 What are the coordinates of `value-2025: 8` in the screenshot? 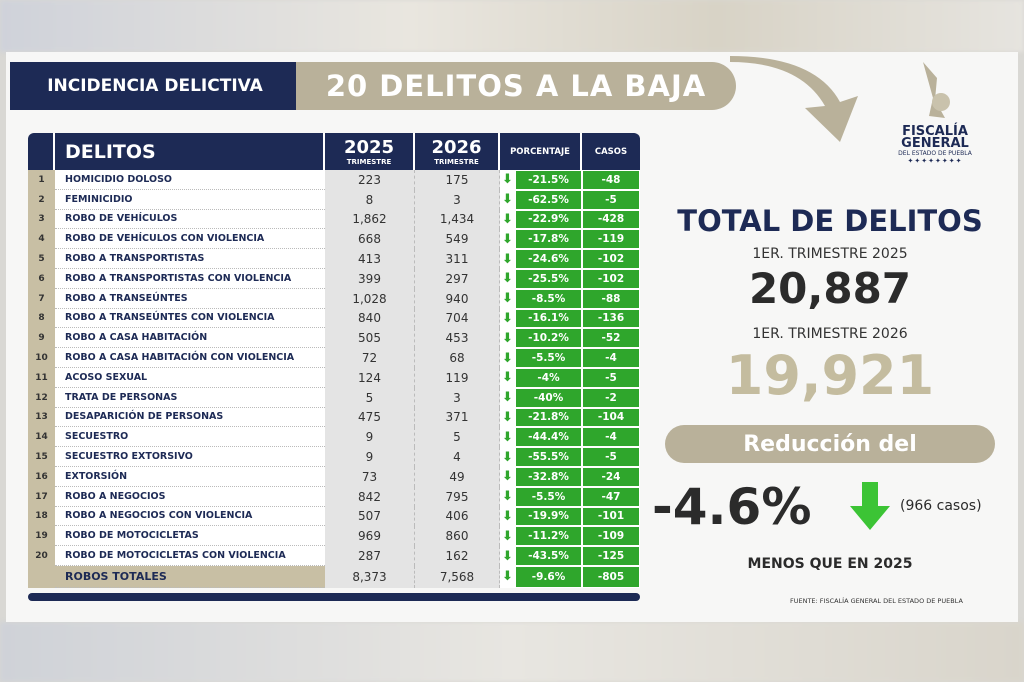 It's located at (370, 199).